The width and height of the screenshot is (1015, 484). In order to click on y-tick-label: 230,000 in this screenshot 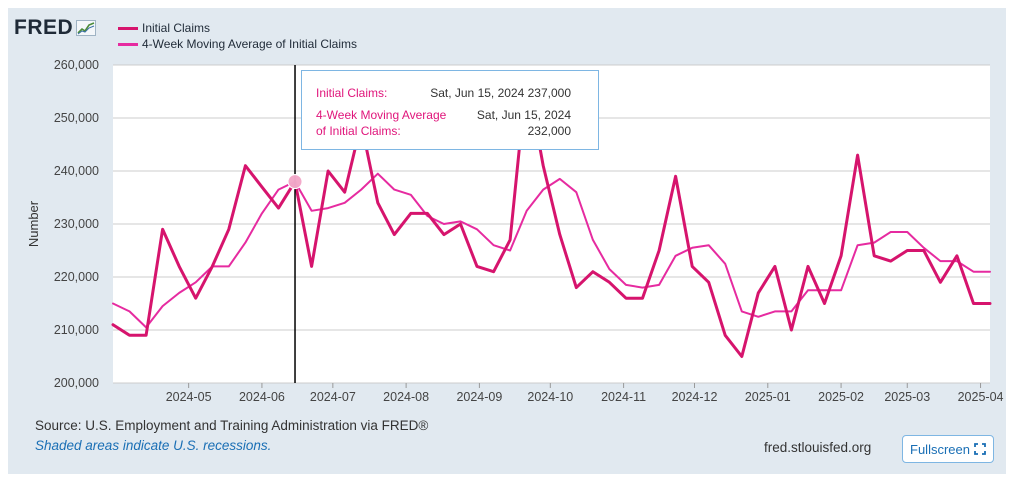, I will do `click(76, 224)`.